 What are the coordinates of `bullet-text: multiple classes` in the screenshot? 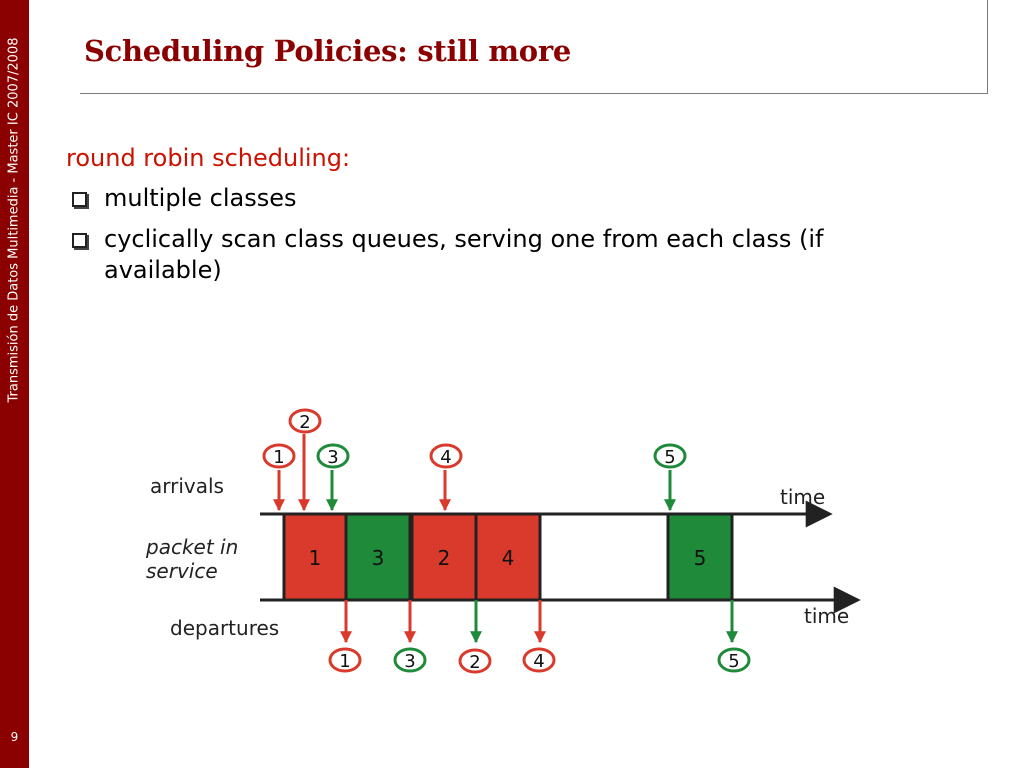 It's located at (200, 198).